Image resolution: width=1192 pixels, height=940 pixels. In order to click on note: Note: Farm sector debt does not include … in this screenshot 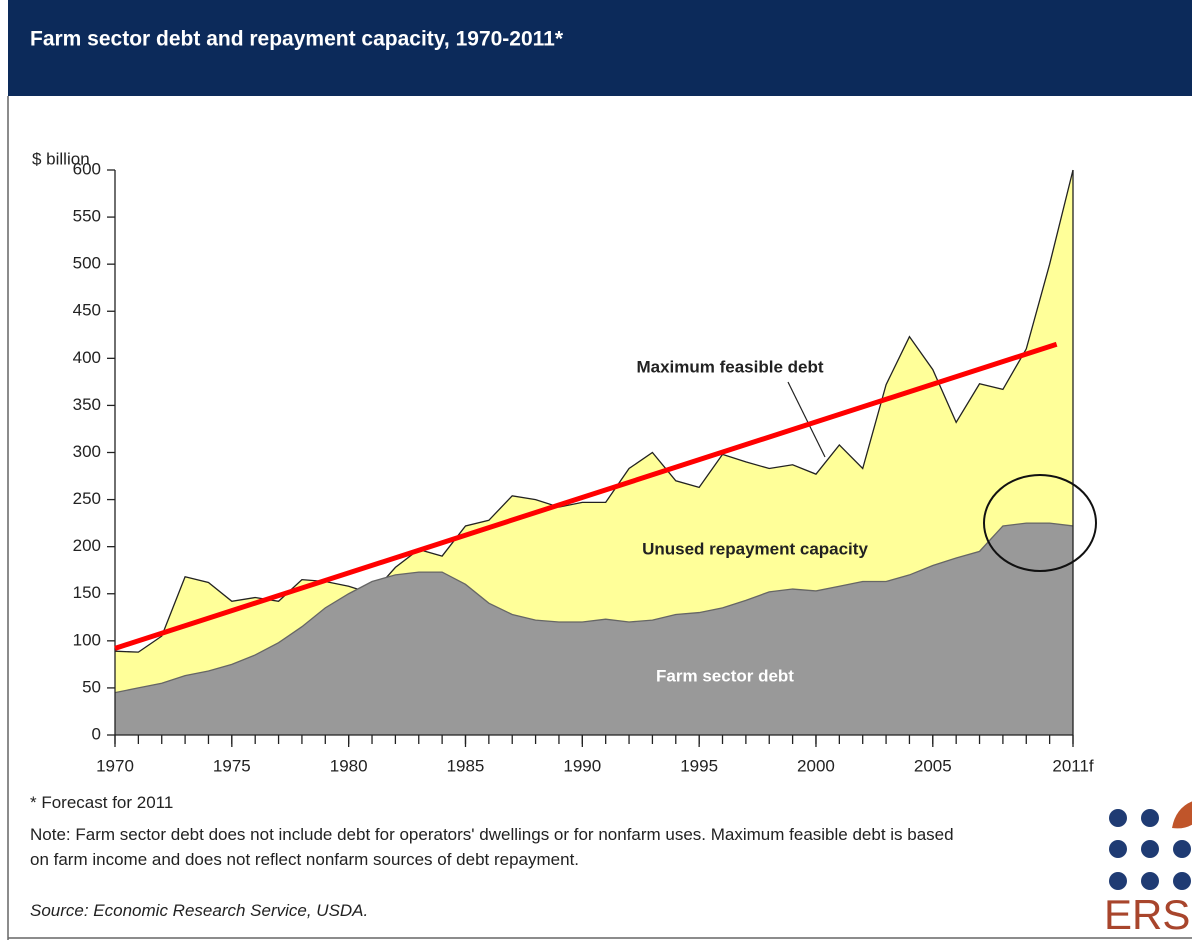, I will do `click(492, 847)`.